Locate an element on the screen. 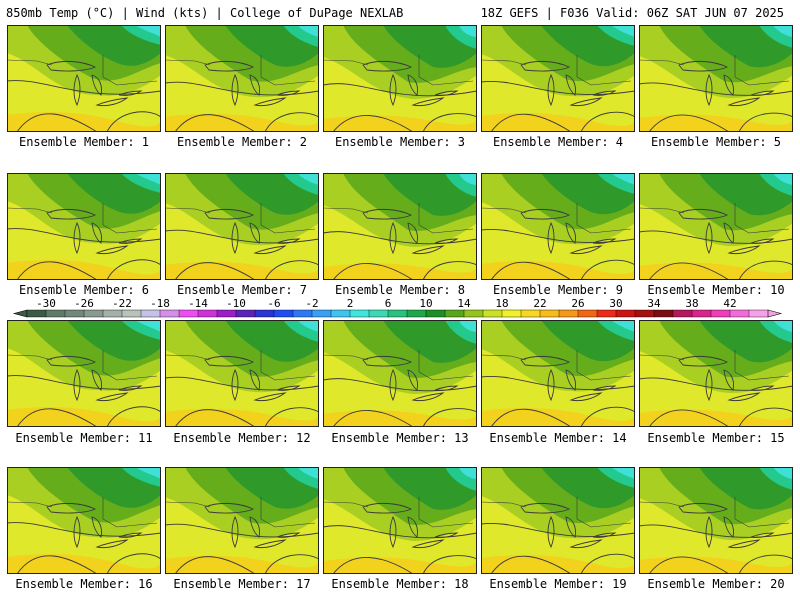 The image size is (800, 600). ensemble-member-label: Ensemble Member: 20 is located at coordinates (716, 584).